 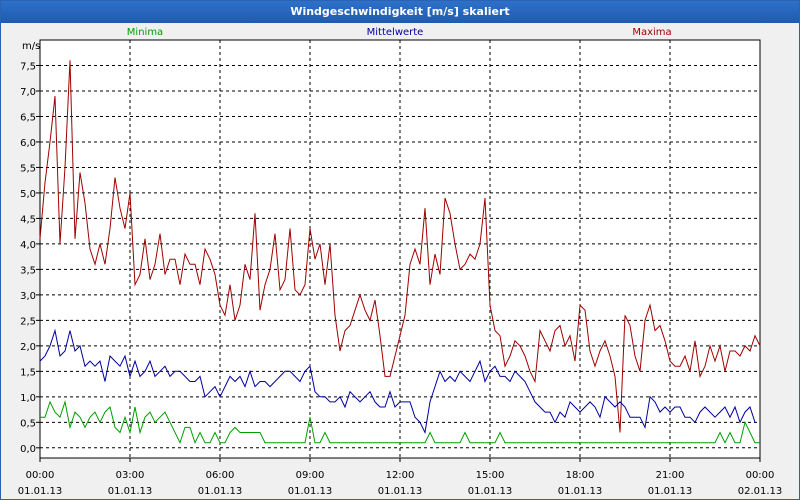 I want to click on legend-item-minima: Minima, so click(x=145, y=32).